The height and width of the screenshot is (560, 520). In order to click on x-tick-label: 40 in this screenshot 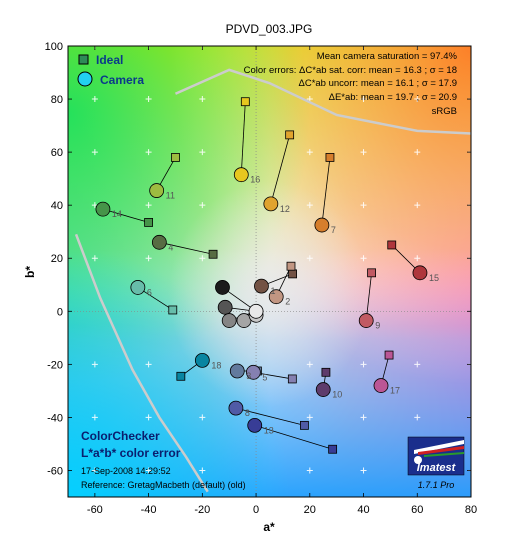, I will do `click(363, 510)`.